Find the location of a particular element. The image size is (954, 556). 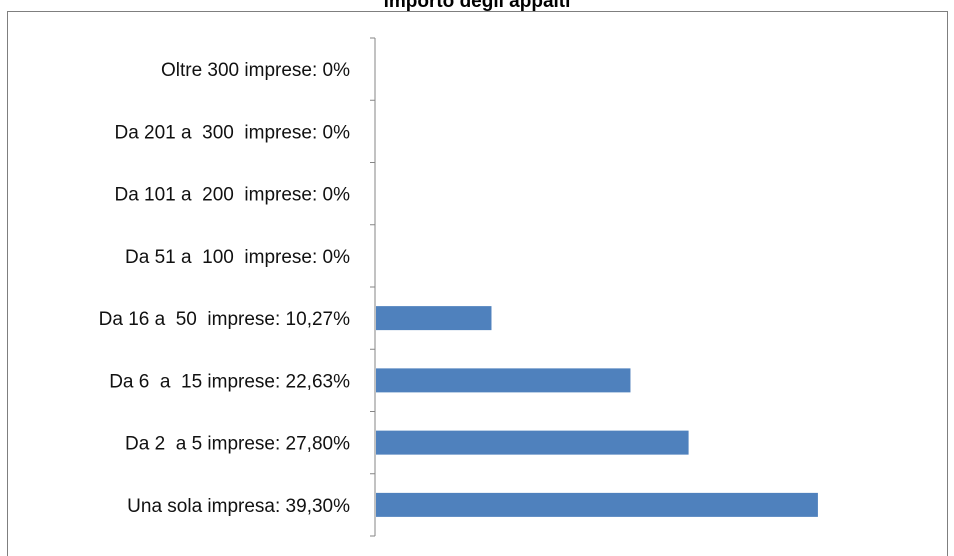

category-label: Una sola impresa: 39,30% is located at coordinates (238, 506).